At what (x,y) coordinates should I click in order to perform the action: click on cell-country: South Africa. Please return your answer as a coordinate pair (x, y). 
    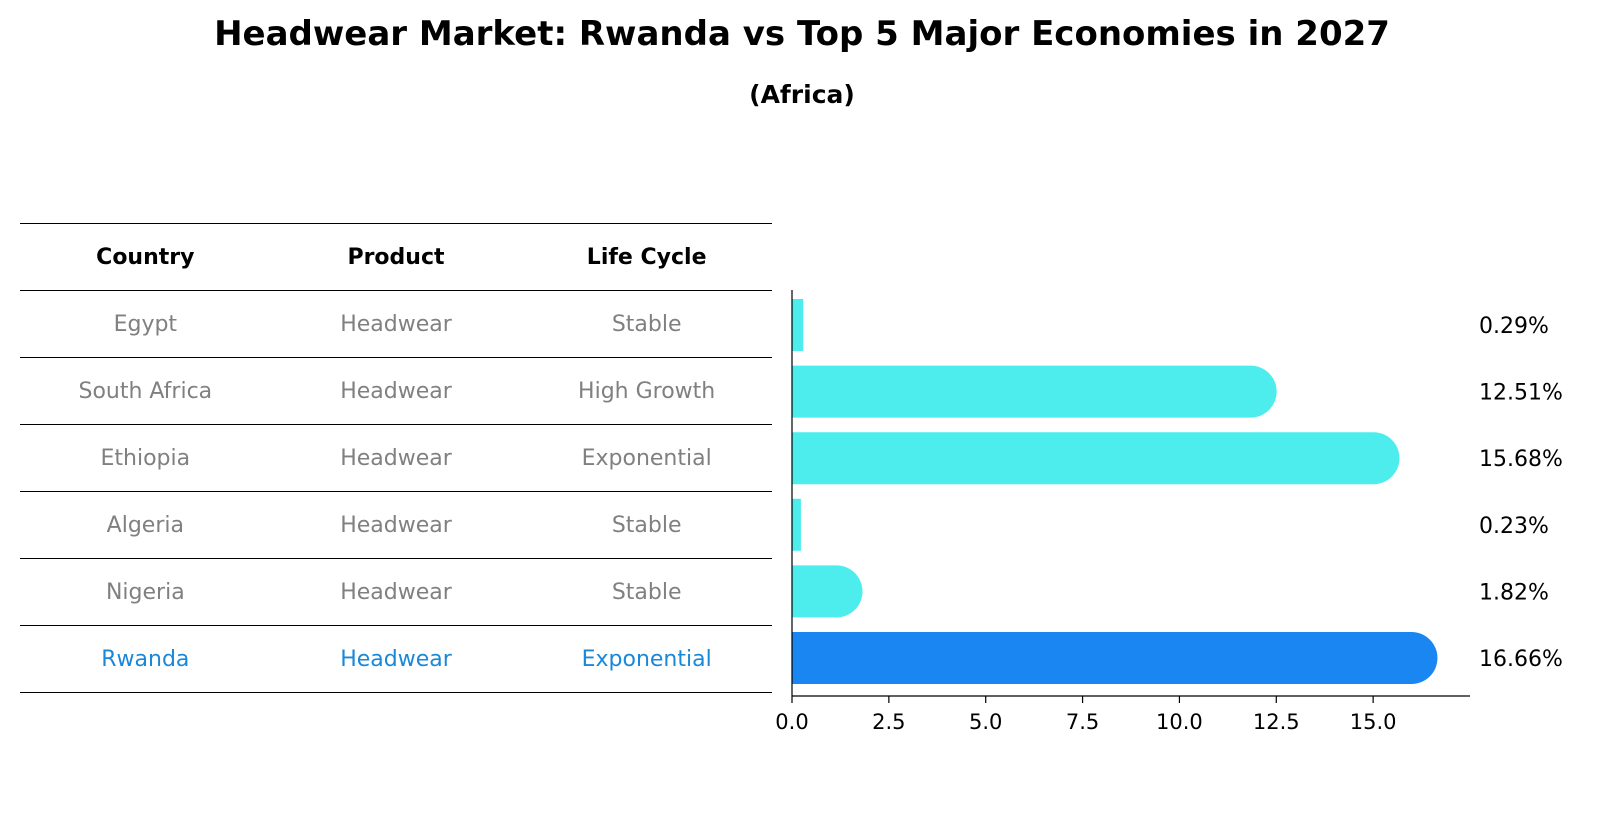
    Looking at the image, I should click on (145, 391).